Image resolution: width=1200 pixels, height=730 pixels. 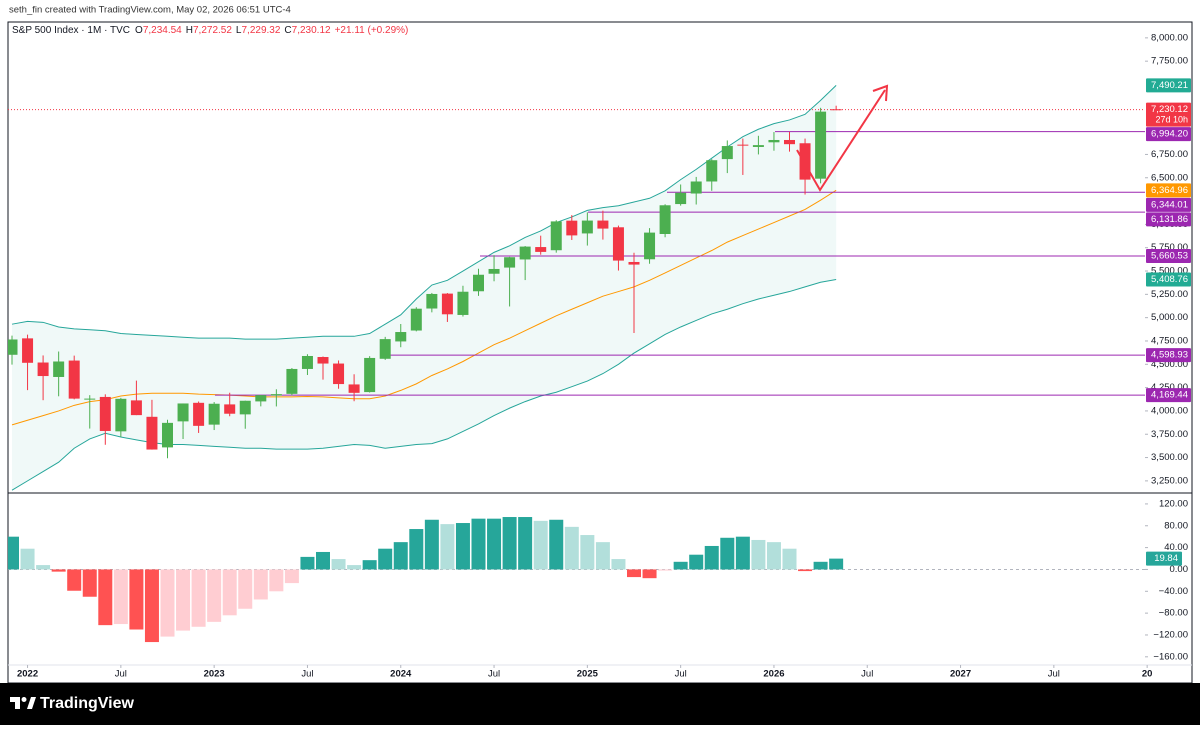 I want to click on y-tick-label: 5,250.00, so click(x=1169, y=294).